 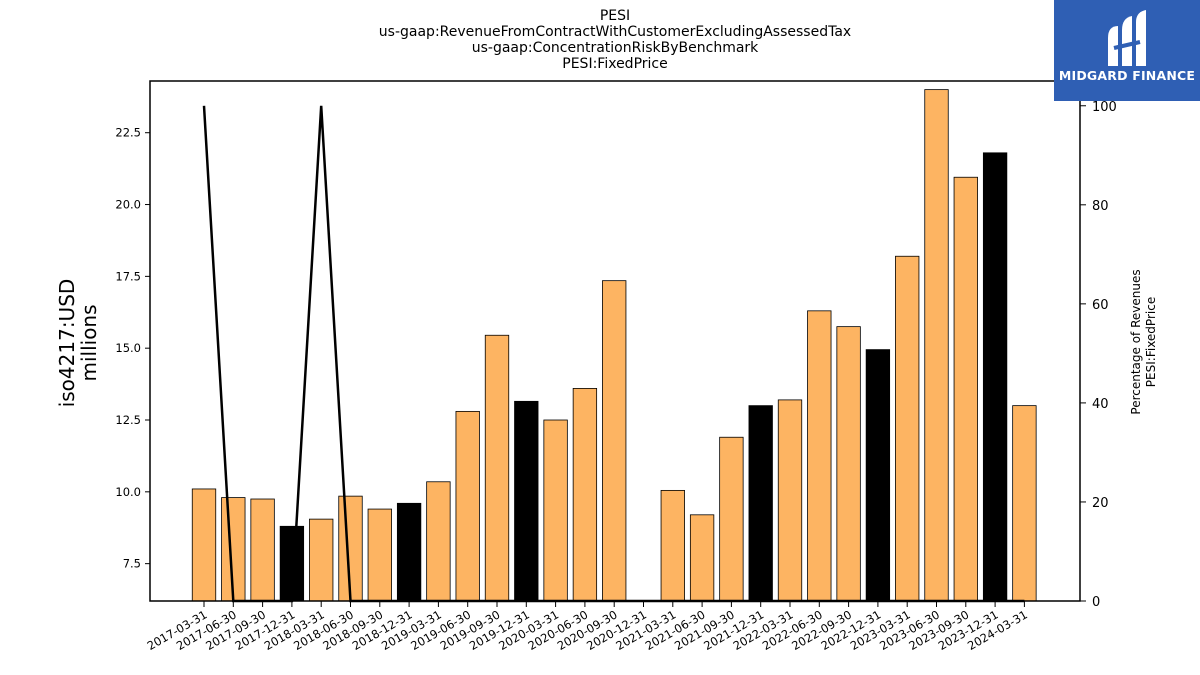 I want to click on y-axis-label-line-1: iso4217:USD, so click(x=67, y=343).